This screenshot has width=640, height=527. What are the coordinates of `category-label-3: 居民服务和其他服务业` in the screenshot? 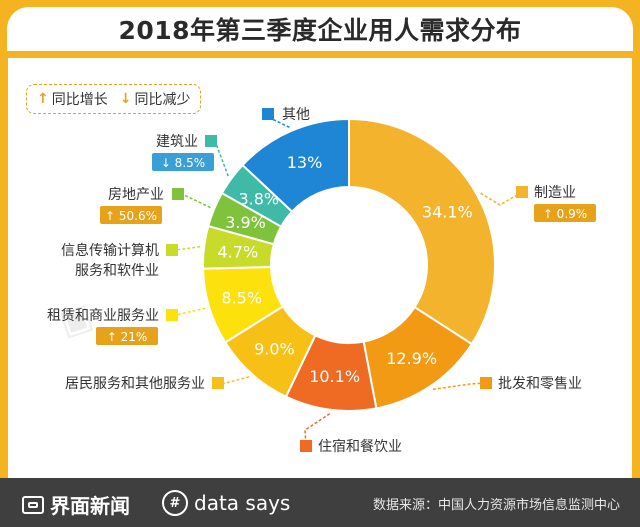 It's located at (135, 384).